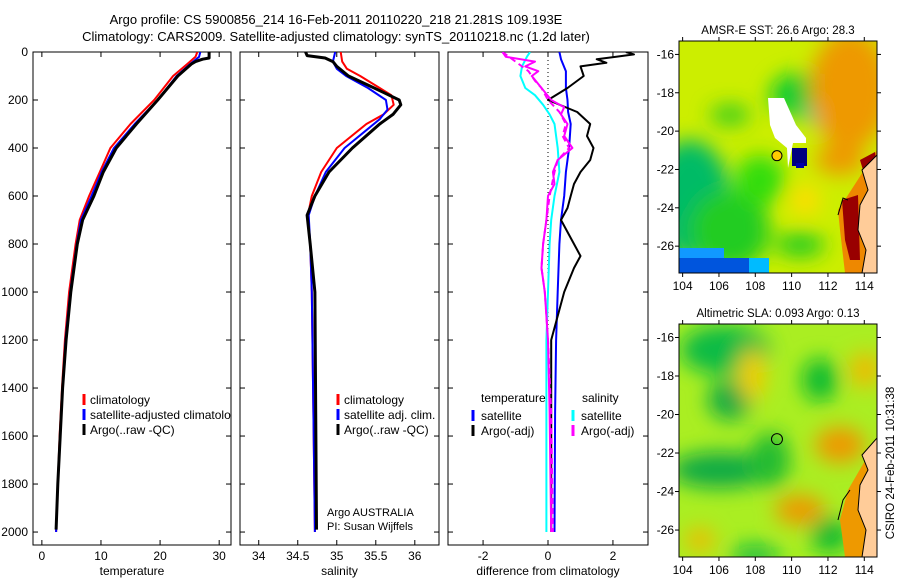 The image size is (900, 585). What do you see at coordinates (219, 556) in the screenshot?
I see `x-tick-label: 30` at bounding box center [219, 556].